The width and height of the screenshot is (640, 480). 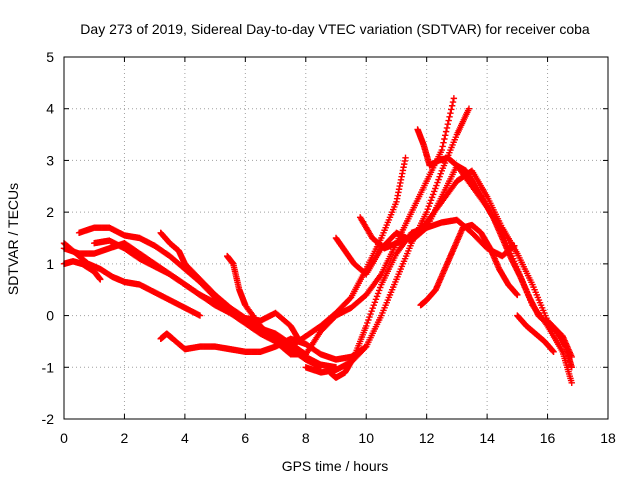 What do you see at coordinates (245, 438) in the screenshot?
I see `x-tick-label: 6` at bounding box center [245, 438].